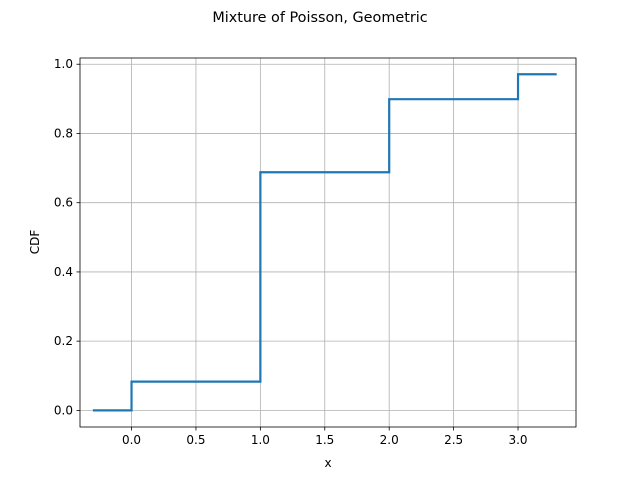 The image size is (640, 485). What do you see at coordinates (63, 64) in the screenshot?
I see `y-tick-label: 1.0` at bounding box center [63, 64].